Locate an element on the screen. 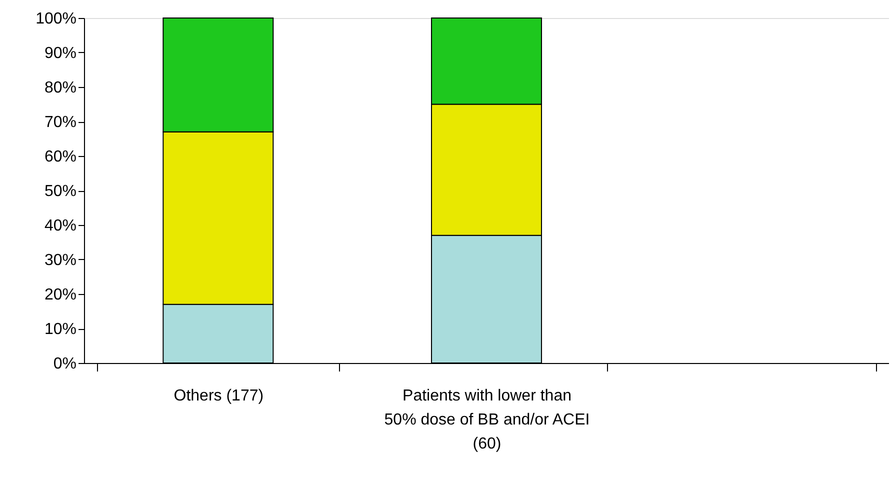 This screenshot has height=487, width=892. y-tick-label: 40% is located at coordinates (60, 226).